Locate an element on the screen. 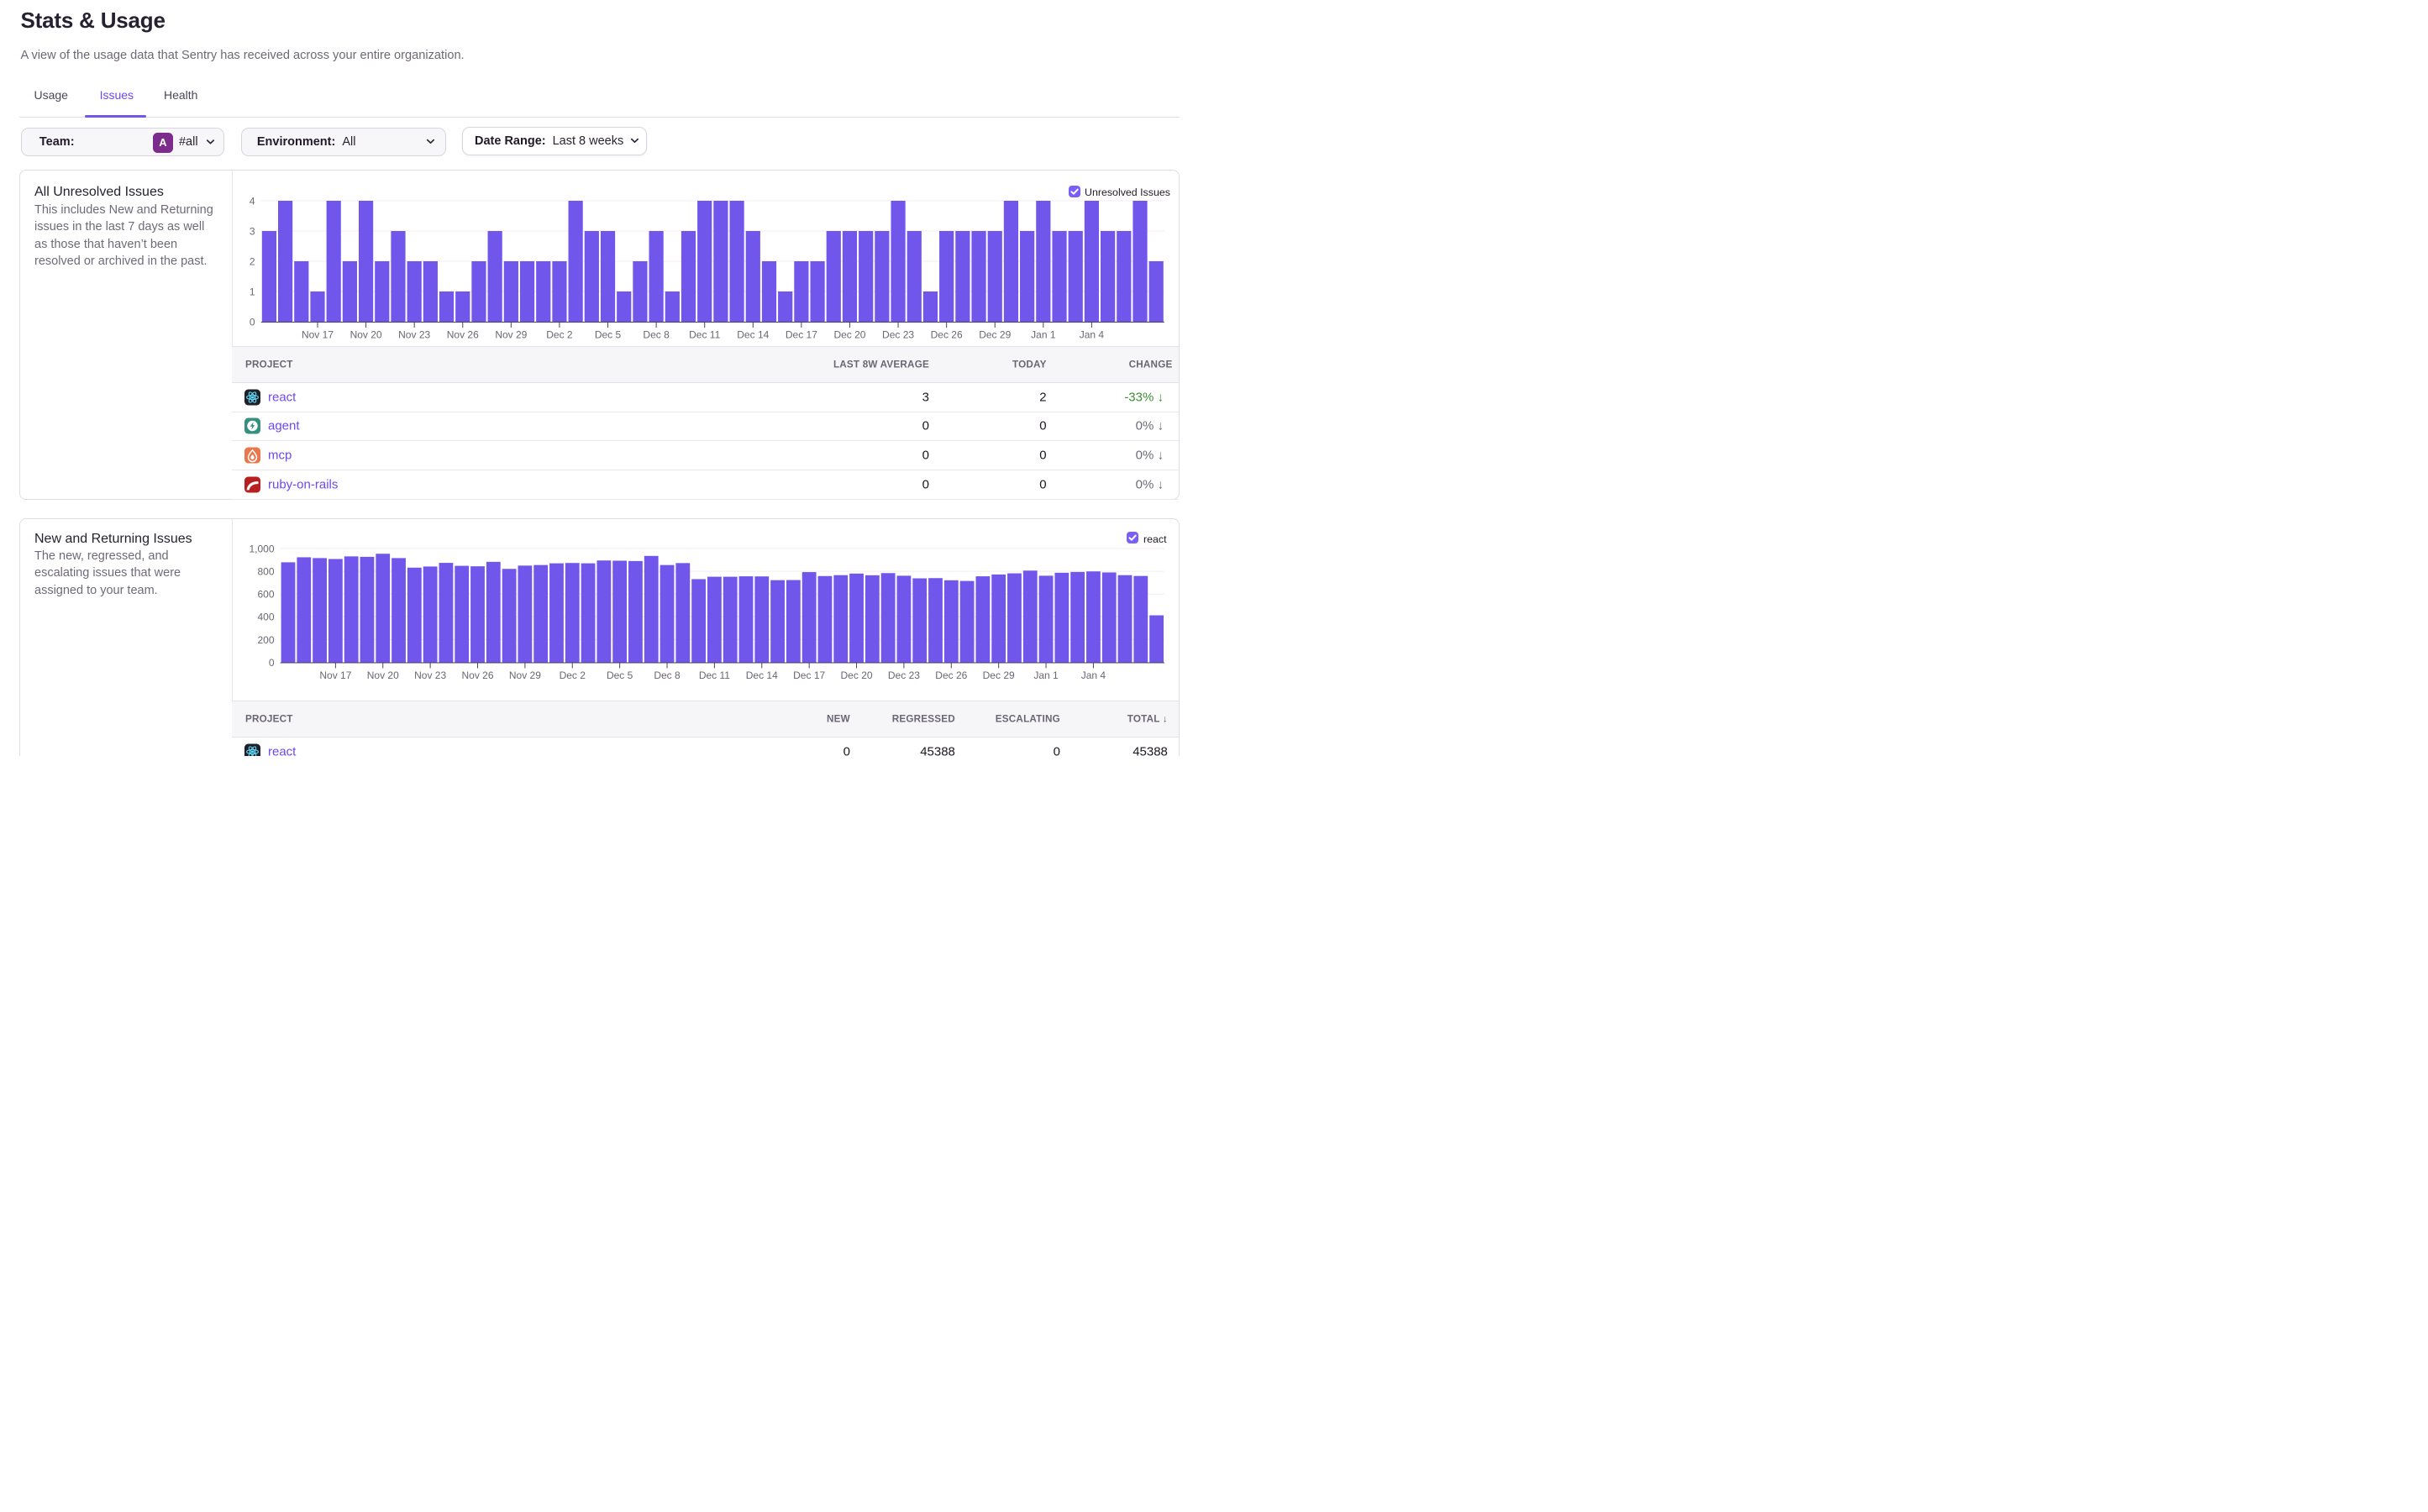 The height and width of the screenshot is (1512, 2428). svg-text: 800 is located at coordinates (265, 572).